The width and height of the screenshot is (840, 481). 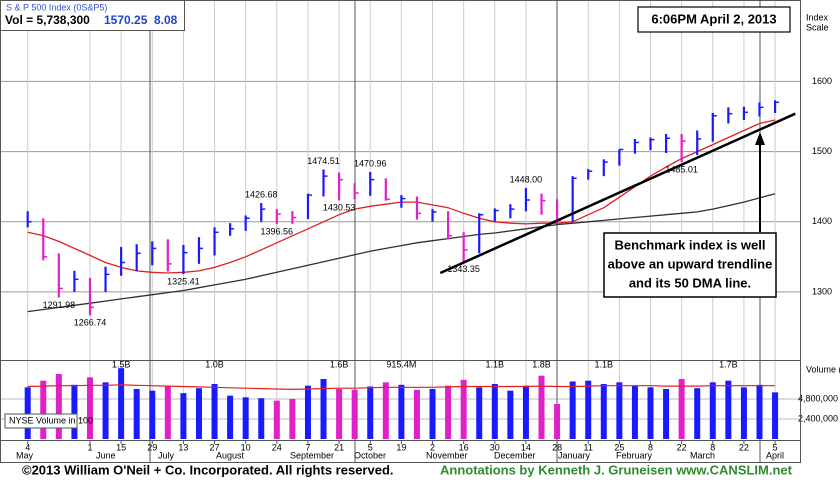 I want to click on month-label: July, so click(x=166, y=455).